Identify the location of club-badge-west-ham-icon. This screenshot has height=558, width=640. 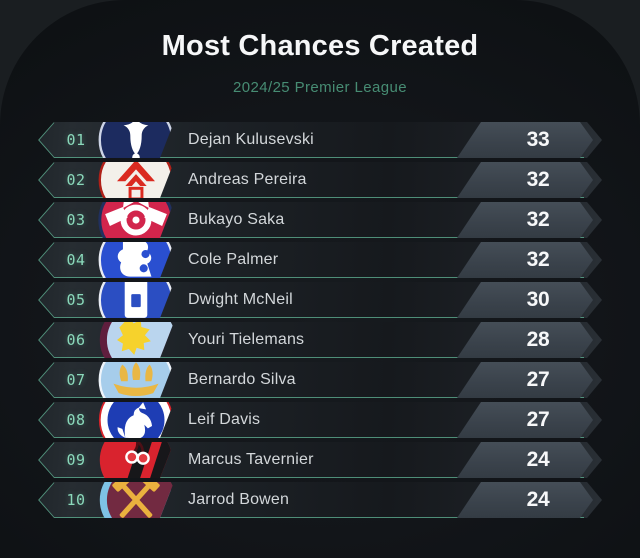
(136, 500).